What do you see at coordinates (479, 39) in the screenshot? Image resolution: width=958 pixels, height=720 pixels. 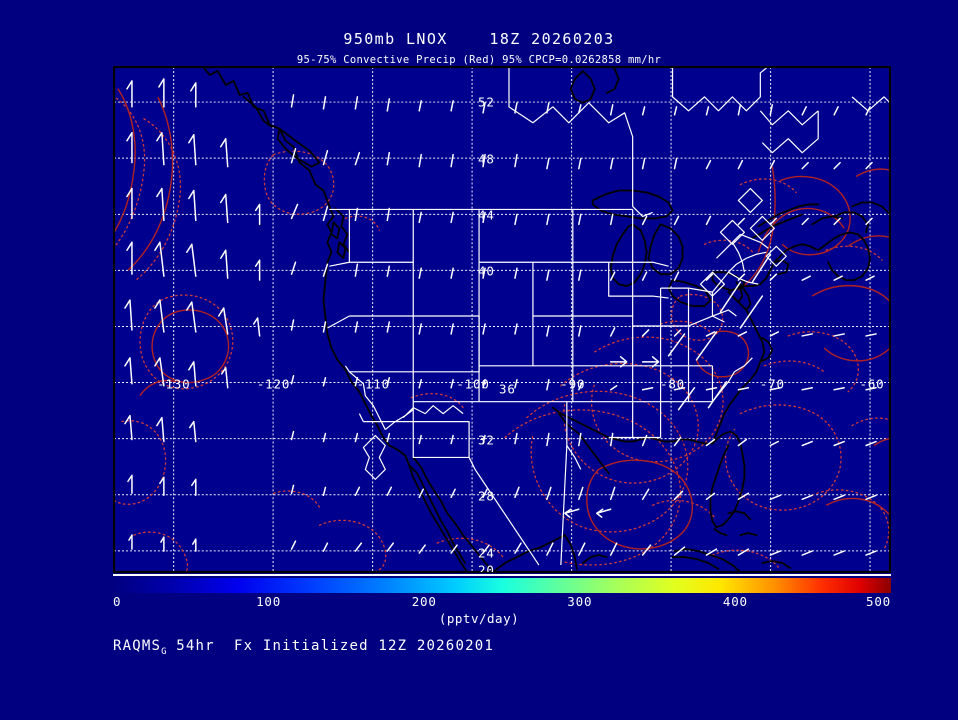 I see `page-title: 950mb LNOX 18Z 20260203` at bounding box center [479, 39].